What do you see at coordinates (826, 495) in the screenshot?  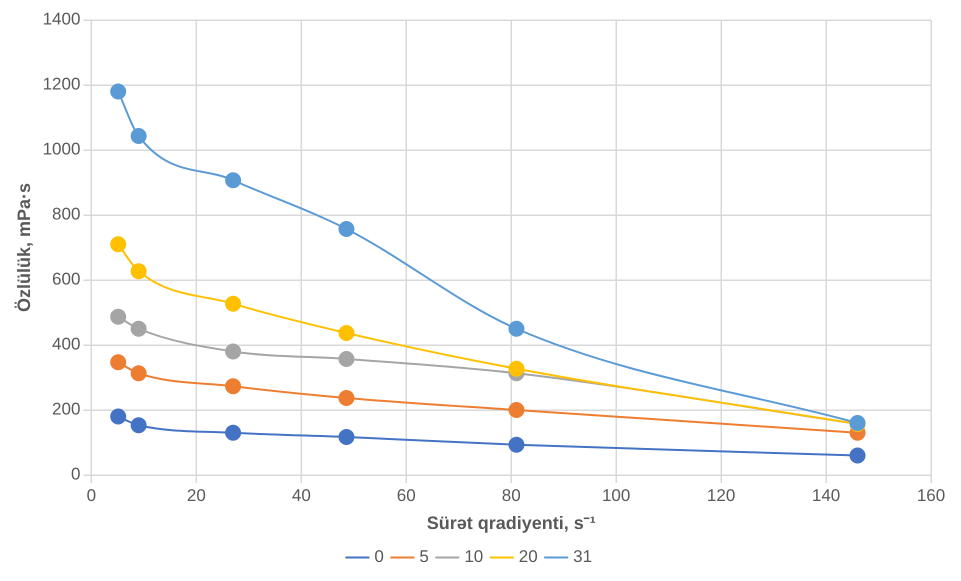 I see `x-tick-label: 140` at bounding box center [826, 495].